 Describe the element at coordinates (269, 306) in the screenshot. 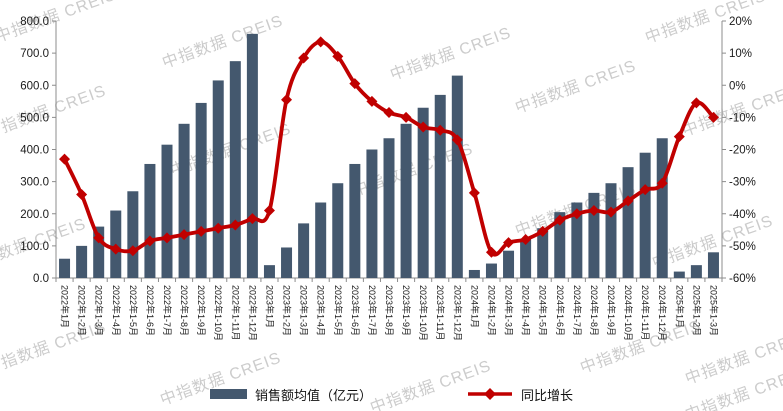

I see `x-axis-label: 2023年1月` at that location.